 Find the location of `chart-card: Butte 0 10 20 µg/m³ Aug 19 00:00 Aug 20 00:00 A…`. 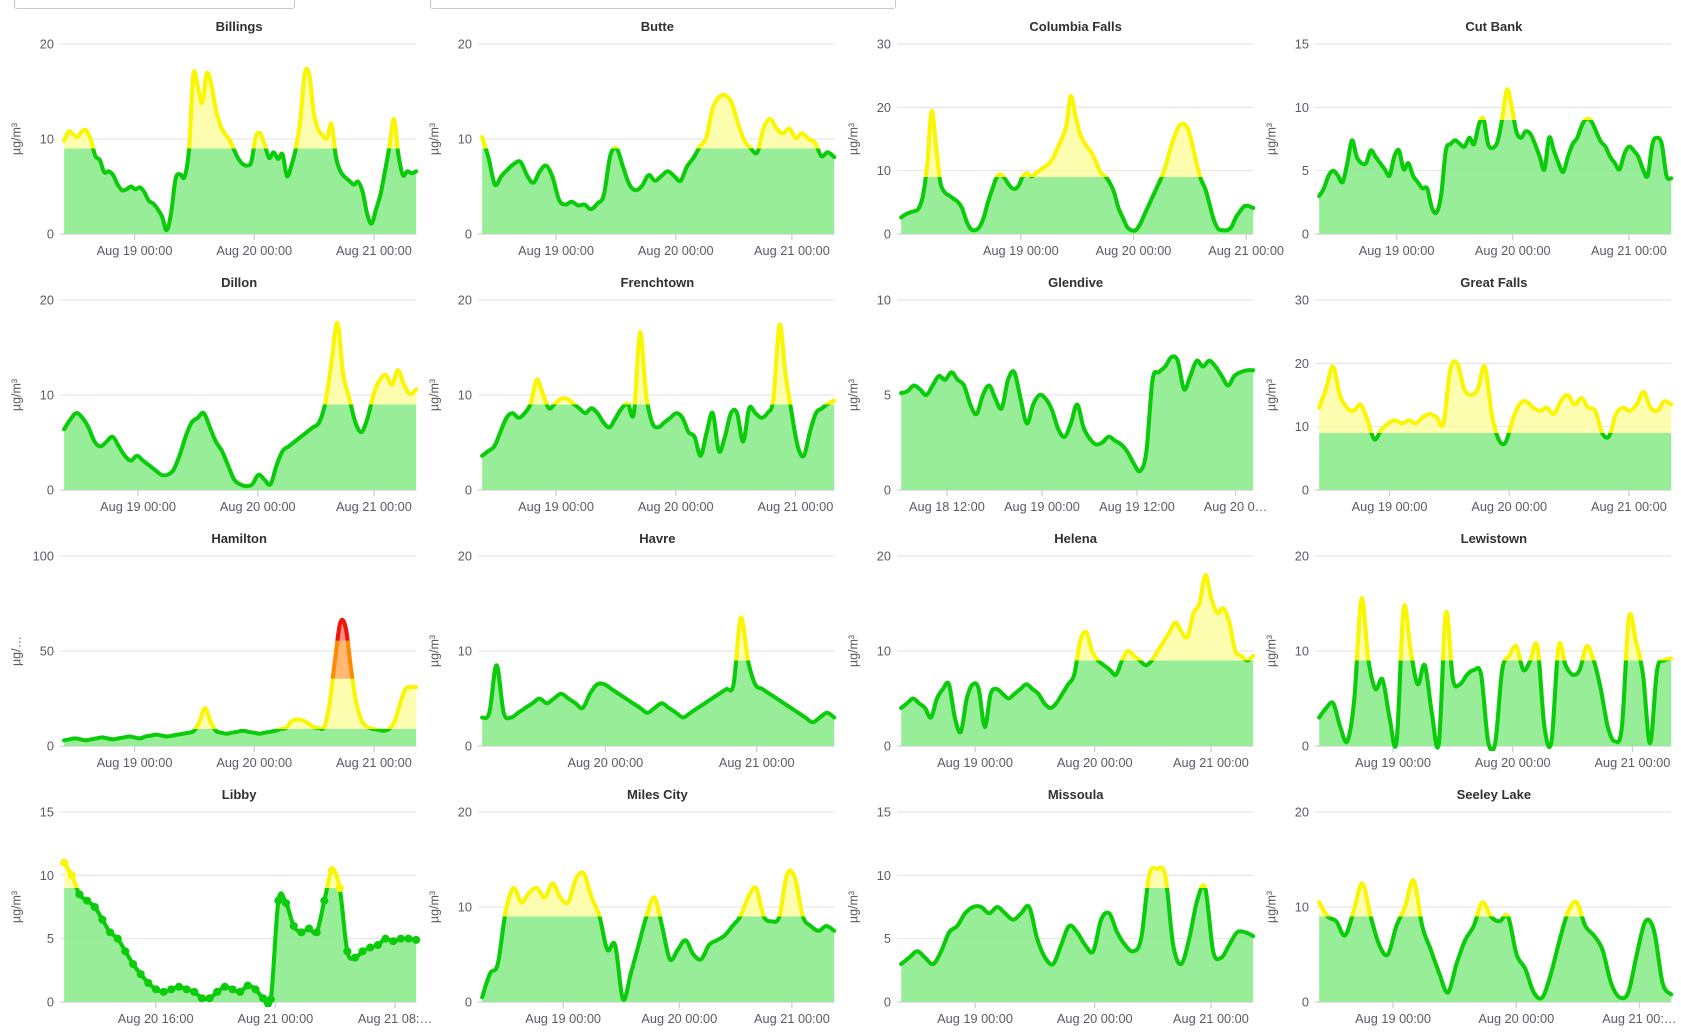

chart-card: Butte 0 10 20 µg/m³ Aug 19 00:00 Aug 20 00:00 A… is located at coordinates (631, 140).